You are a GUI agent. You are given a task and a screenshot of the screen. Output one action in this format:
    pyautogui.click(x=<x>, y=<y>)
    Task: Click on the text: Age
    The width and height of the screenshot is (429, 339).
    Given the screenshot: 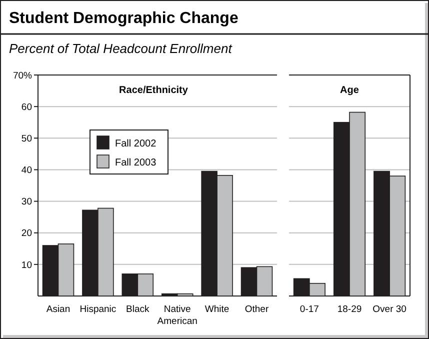 What is the action you would take?
    pyautogui.click(x=350, y=90)
    